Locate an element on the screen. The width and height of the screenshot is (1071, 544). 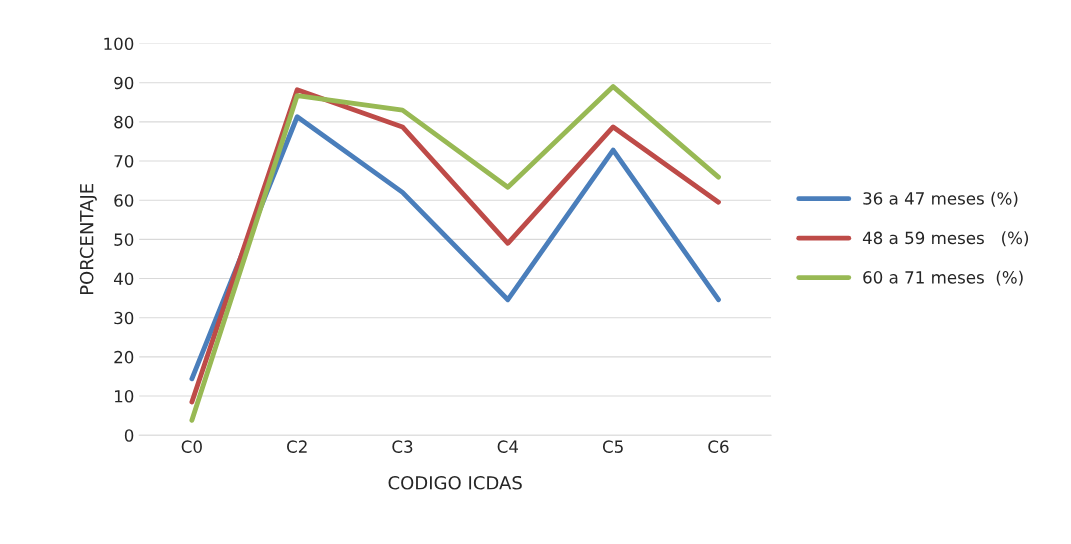
y-tick-label: 100 is located at coordinates (119, 44).